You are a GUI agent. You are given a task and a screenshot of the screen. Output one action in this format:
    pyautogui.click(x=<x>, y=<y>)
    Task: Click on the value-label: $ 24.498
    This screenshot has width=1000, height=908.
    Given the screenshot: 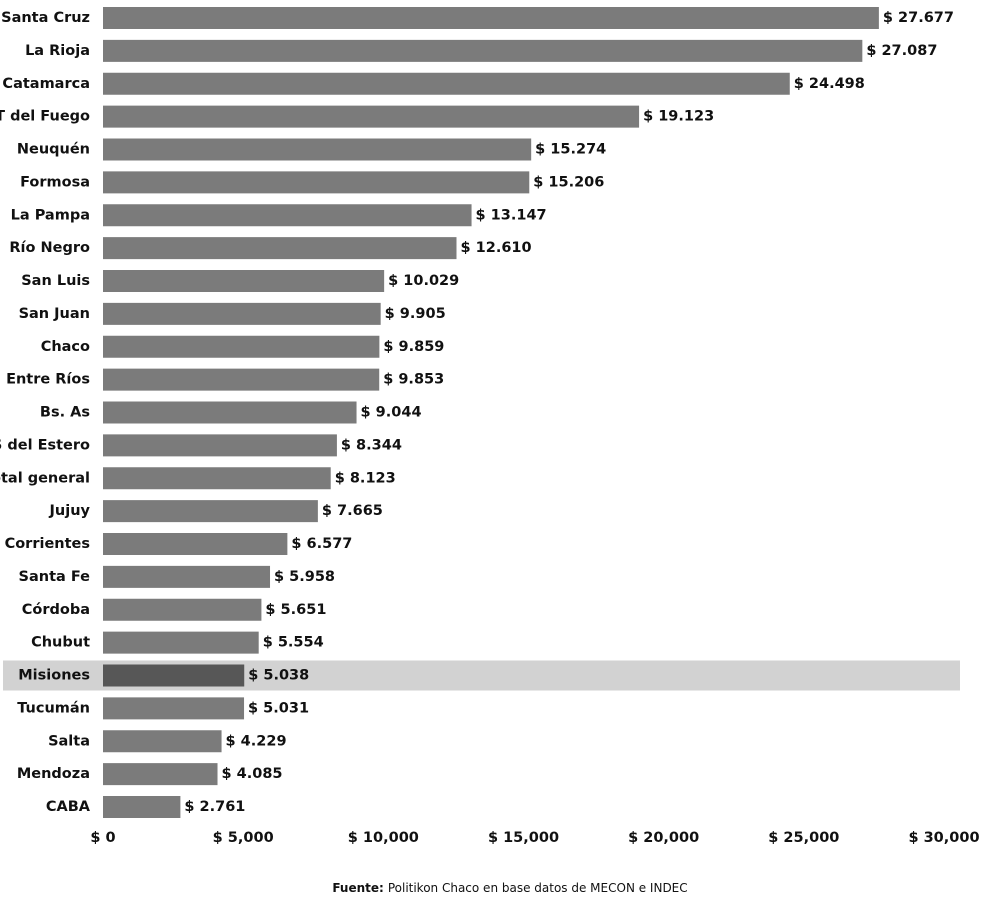 What is the action you would take?
    pyautogui.click(x=829, y=84)
    